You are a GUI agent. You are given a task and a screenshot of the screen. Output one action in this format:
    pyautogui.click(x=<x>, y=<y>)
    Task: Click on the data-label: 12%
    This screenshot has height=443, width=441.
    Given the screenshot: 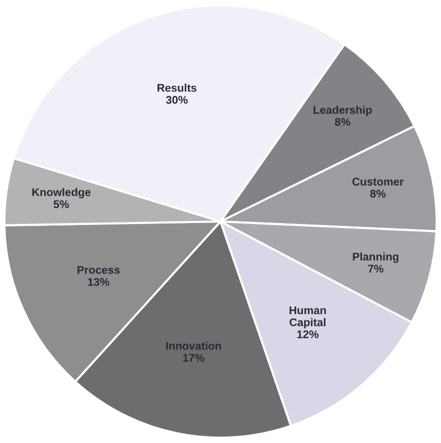 What is the action you would take?
    pyautogui.click(x=308, y=334)
    